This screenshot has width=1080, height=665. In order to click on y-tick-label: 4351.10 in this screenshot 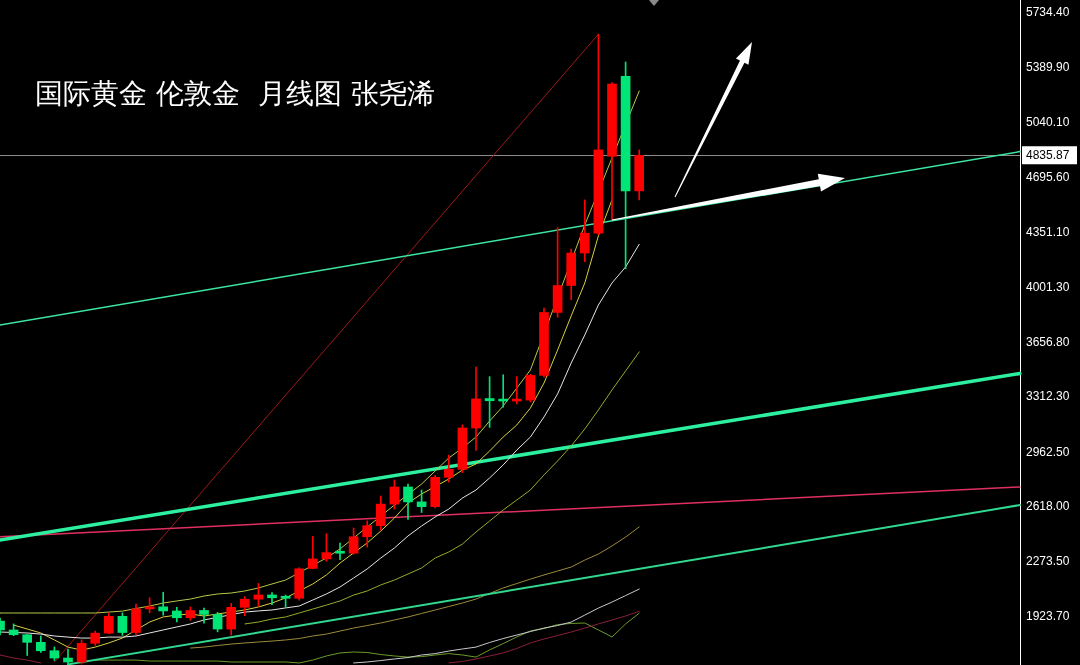, I will do `click(1048, 231)`.